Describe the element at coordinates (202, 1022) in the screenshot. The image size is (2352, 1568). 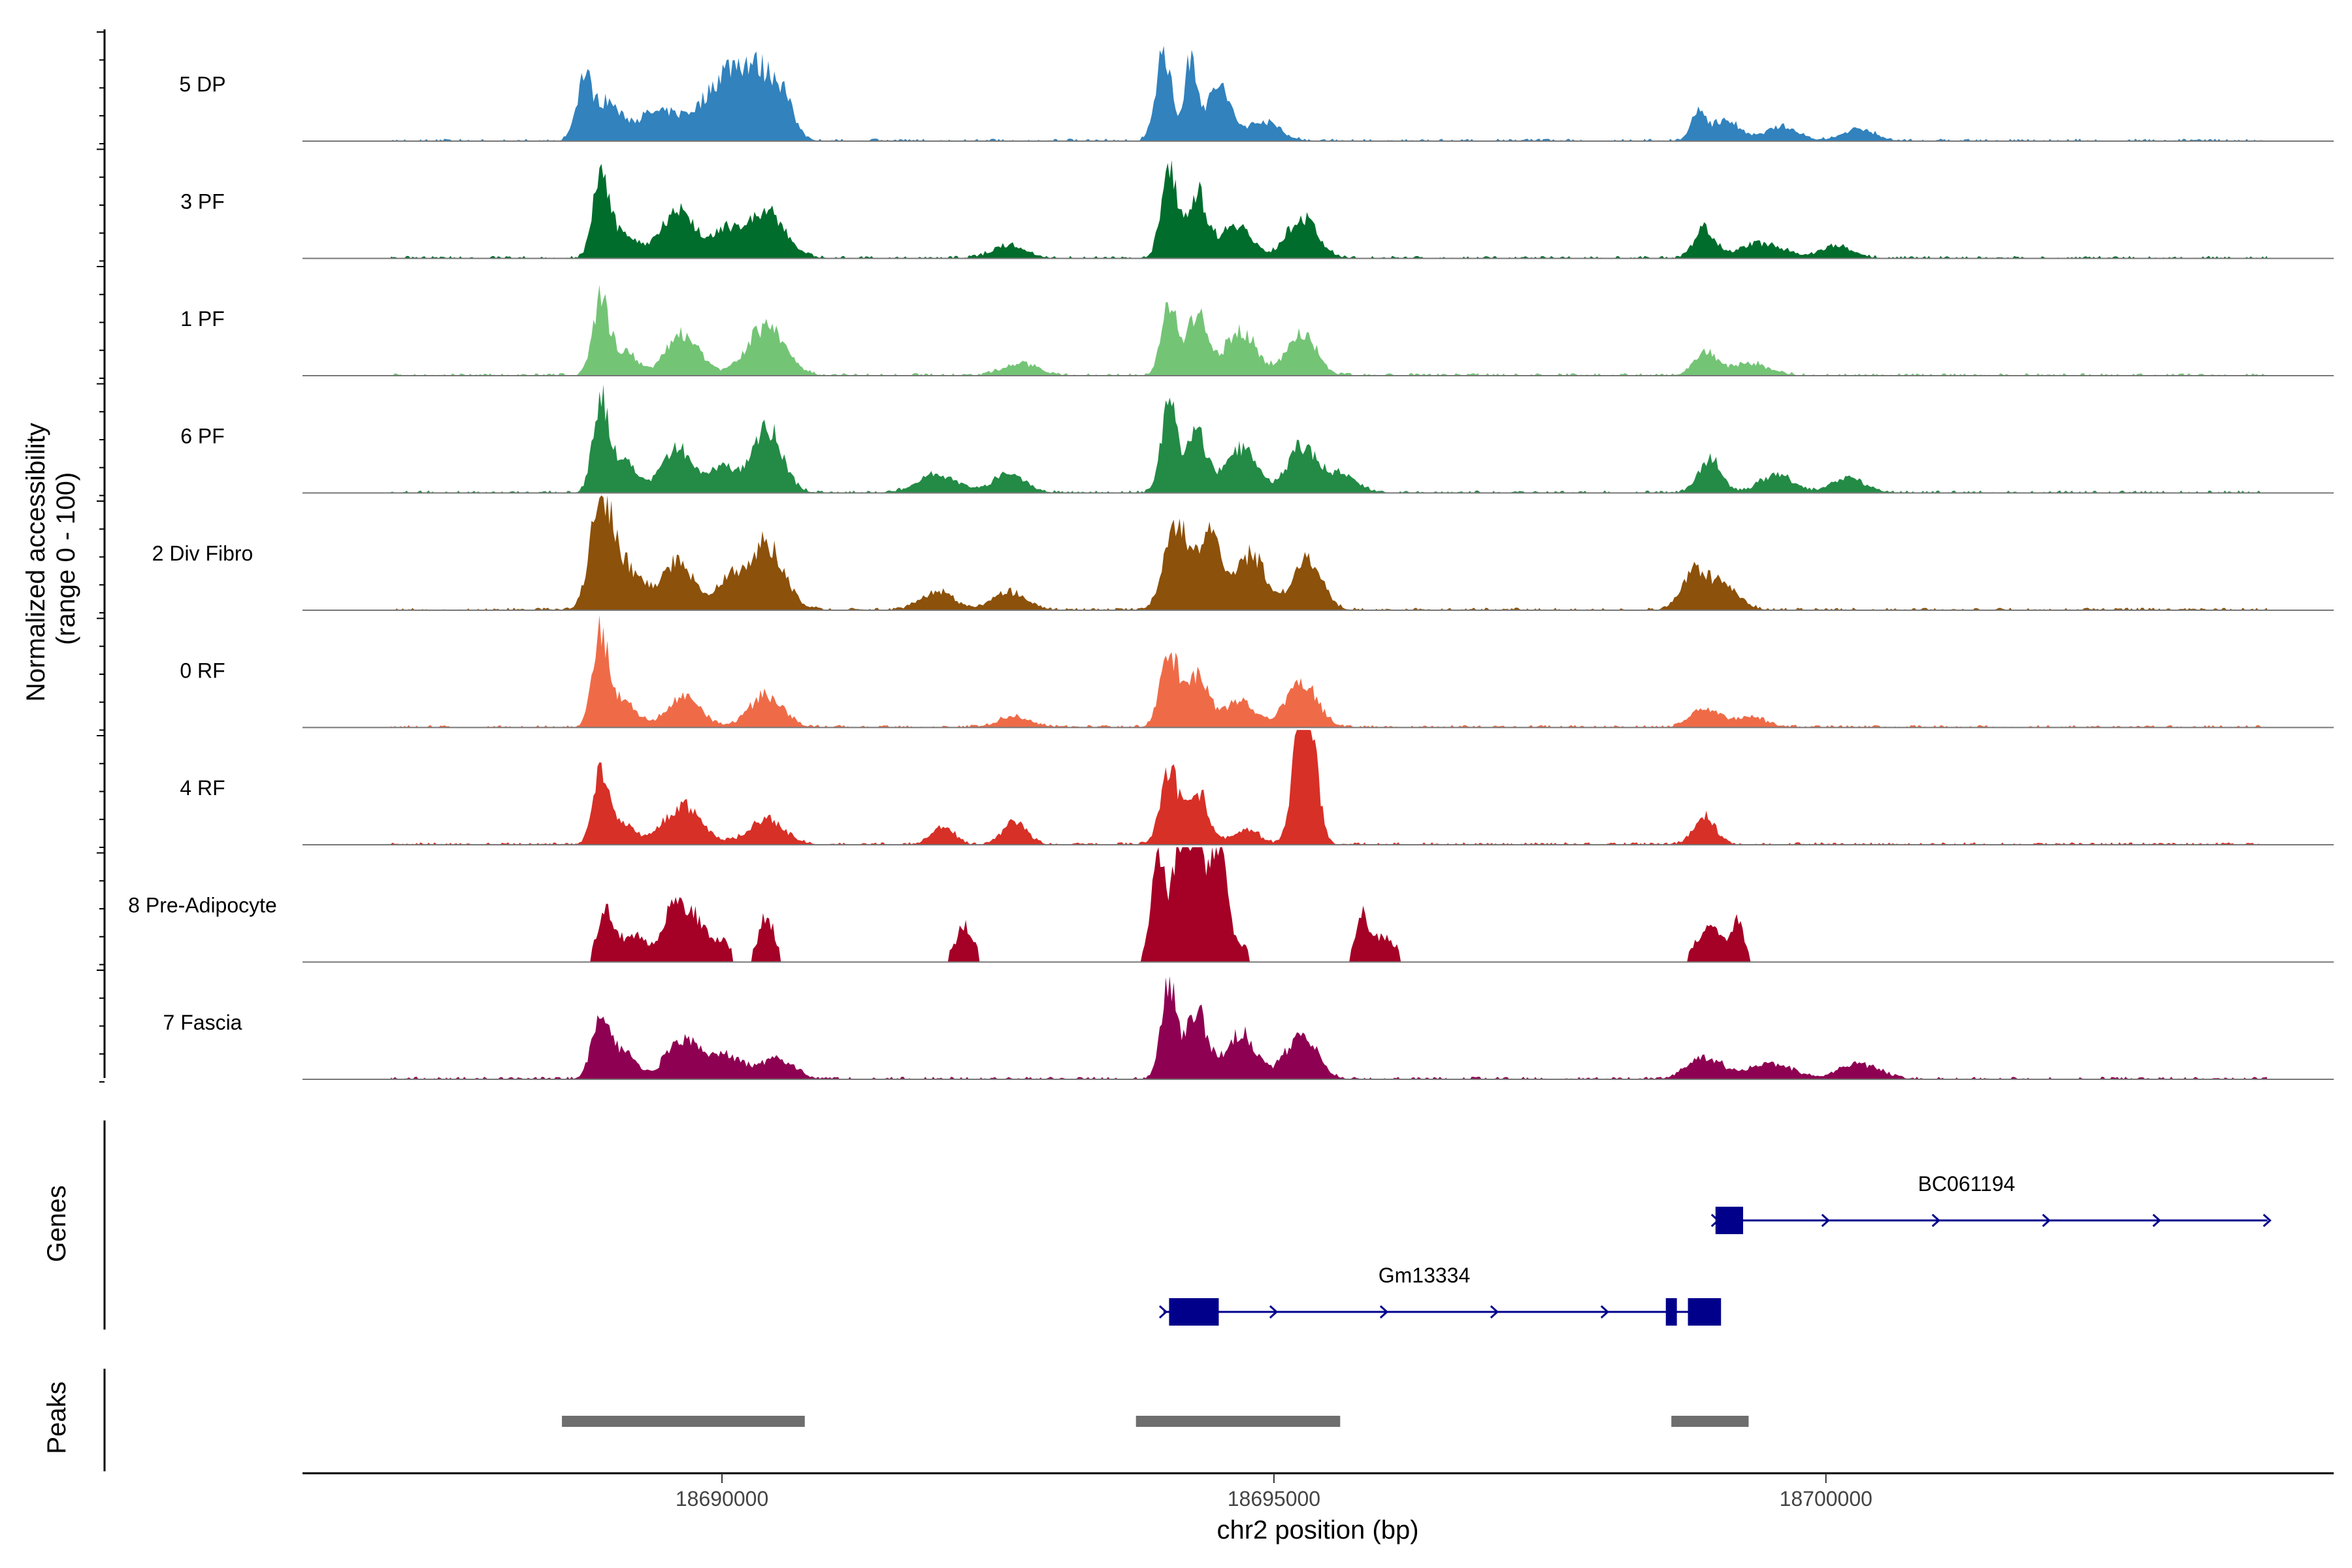
I see `track-label: 7 Fascia` at that location.